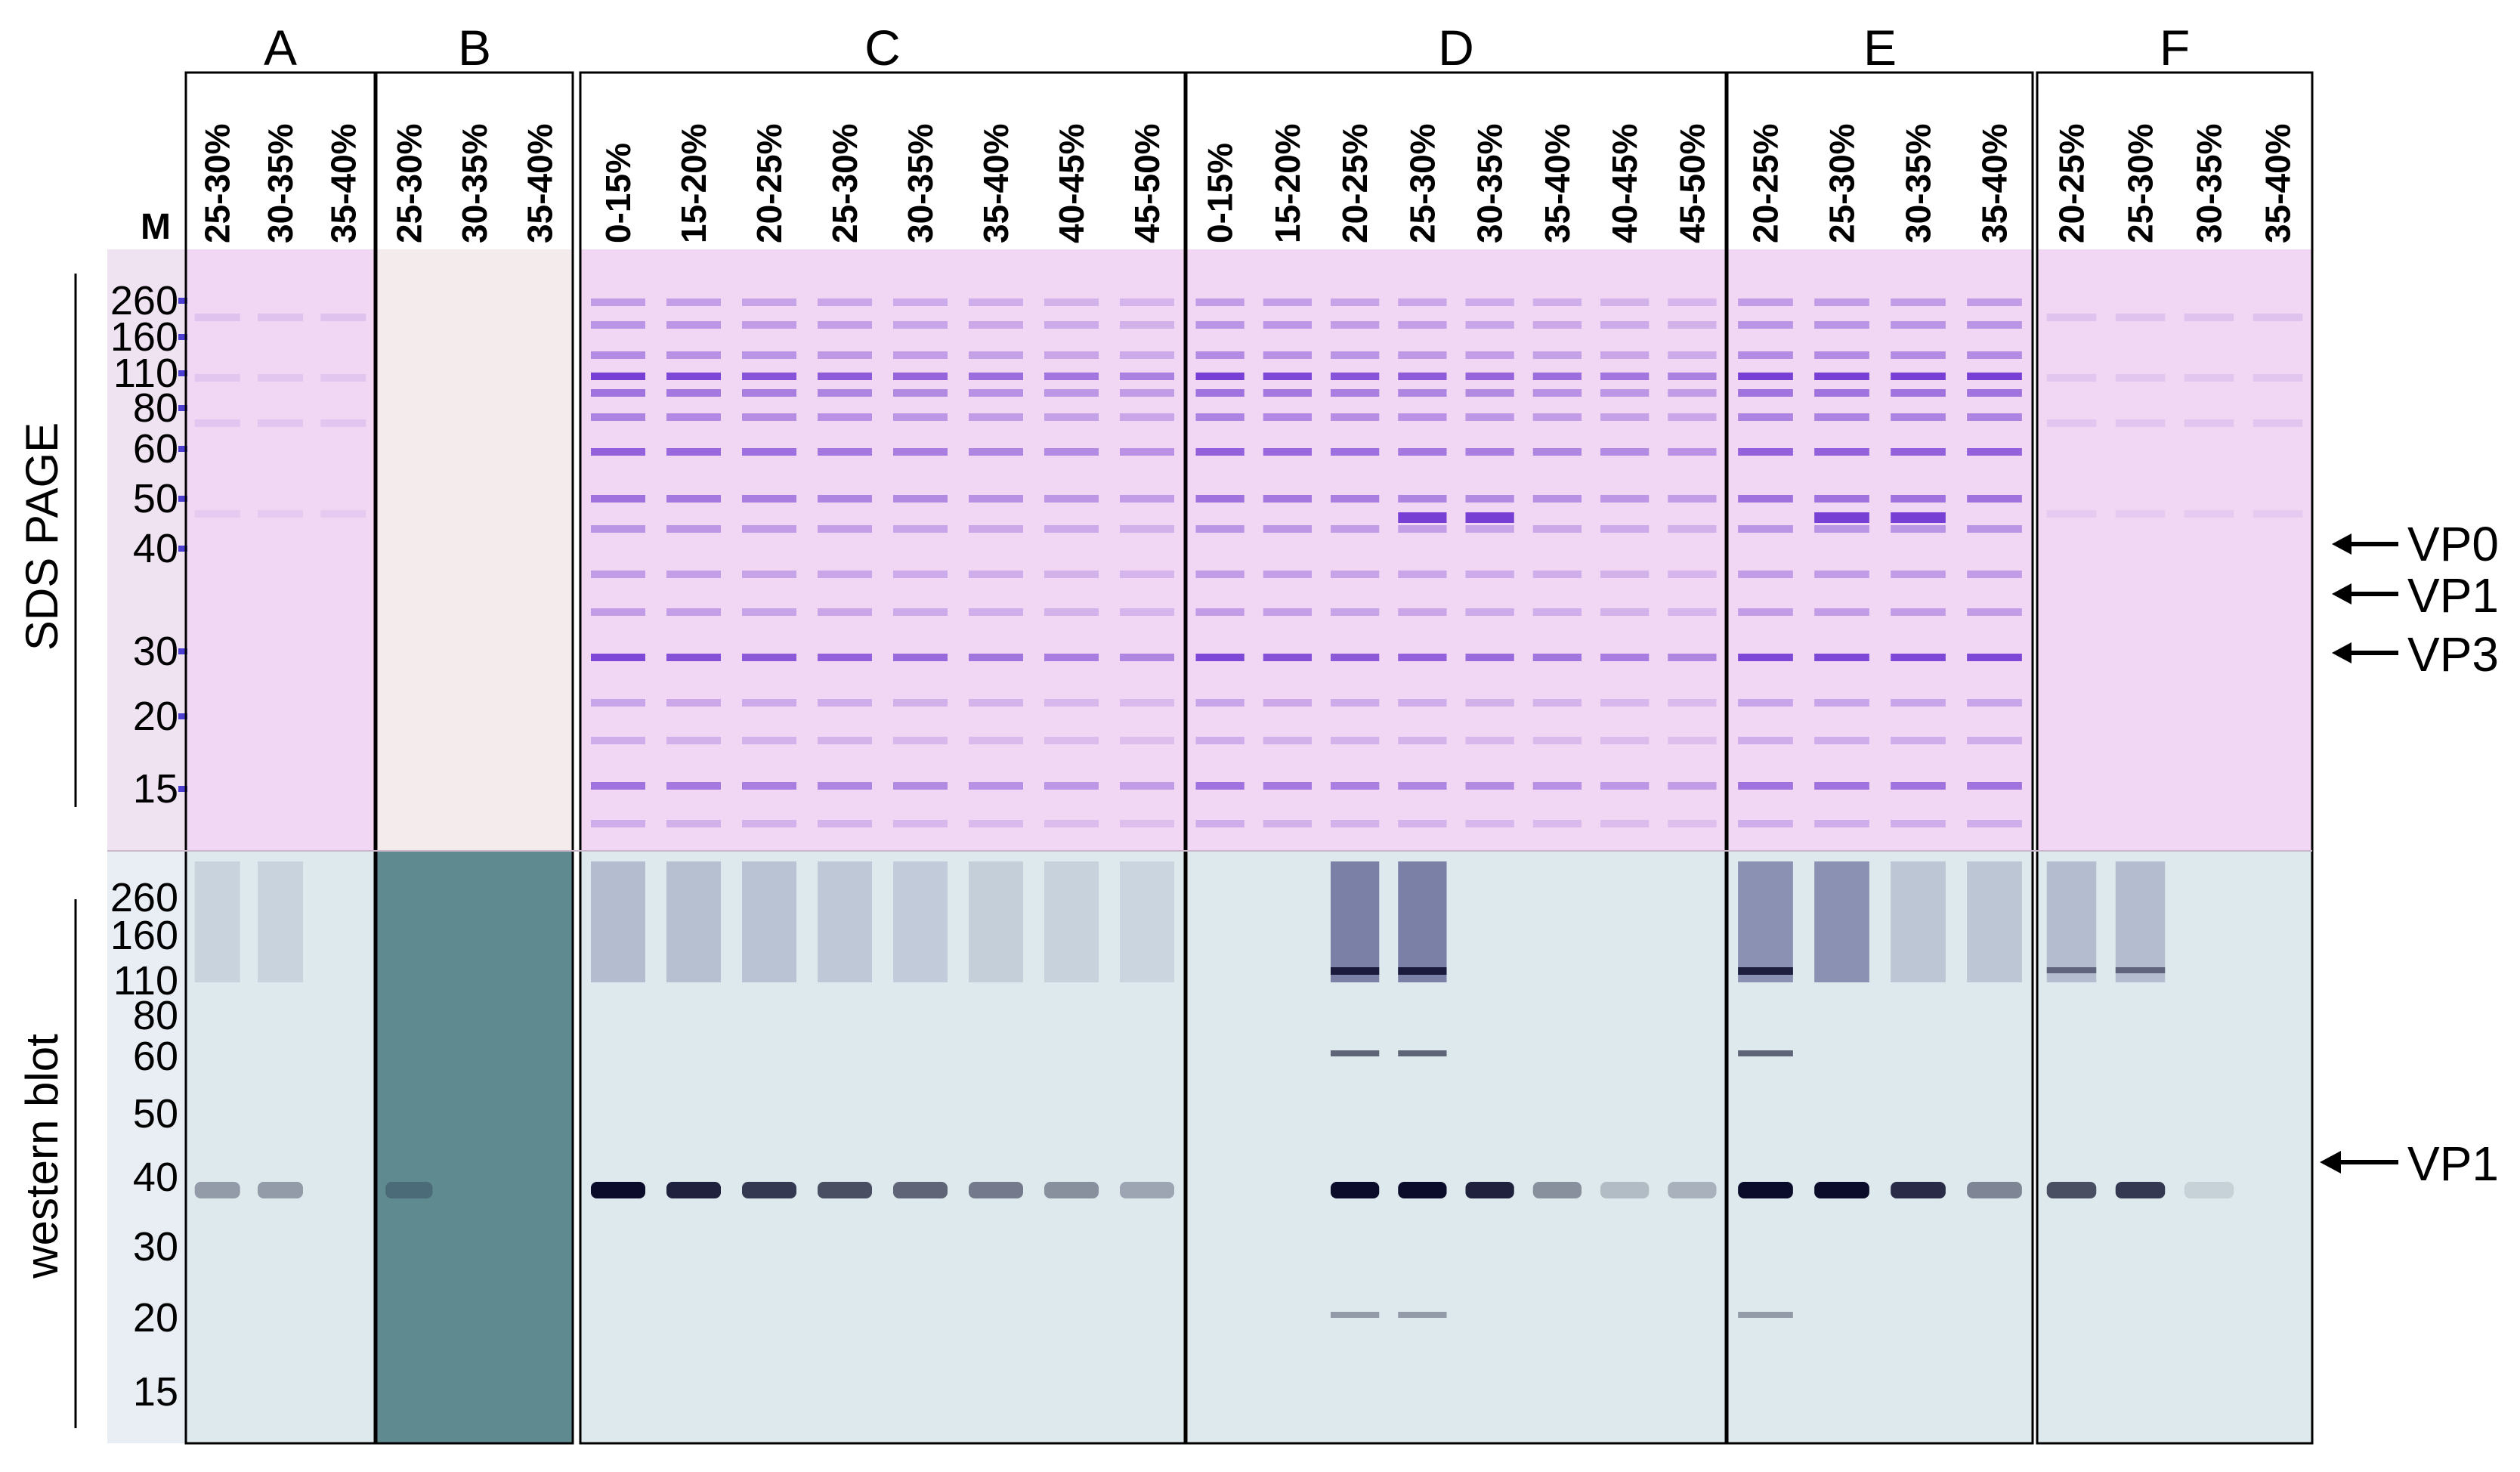 This screenshot has height=1472, width=2520. Describe the element at coordinates (2453, 1163) in the screenshot. I see `annotation-vp1-blot: VP1` at that location.